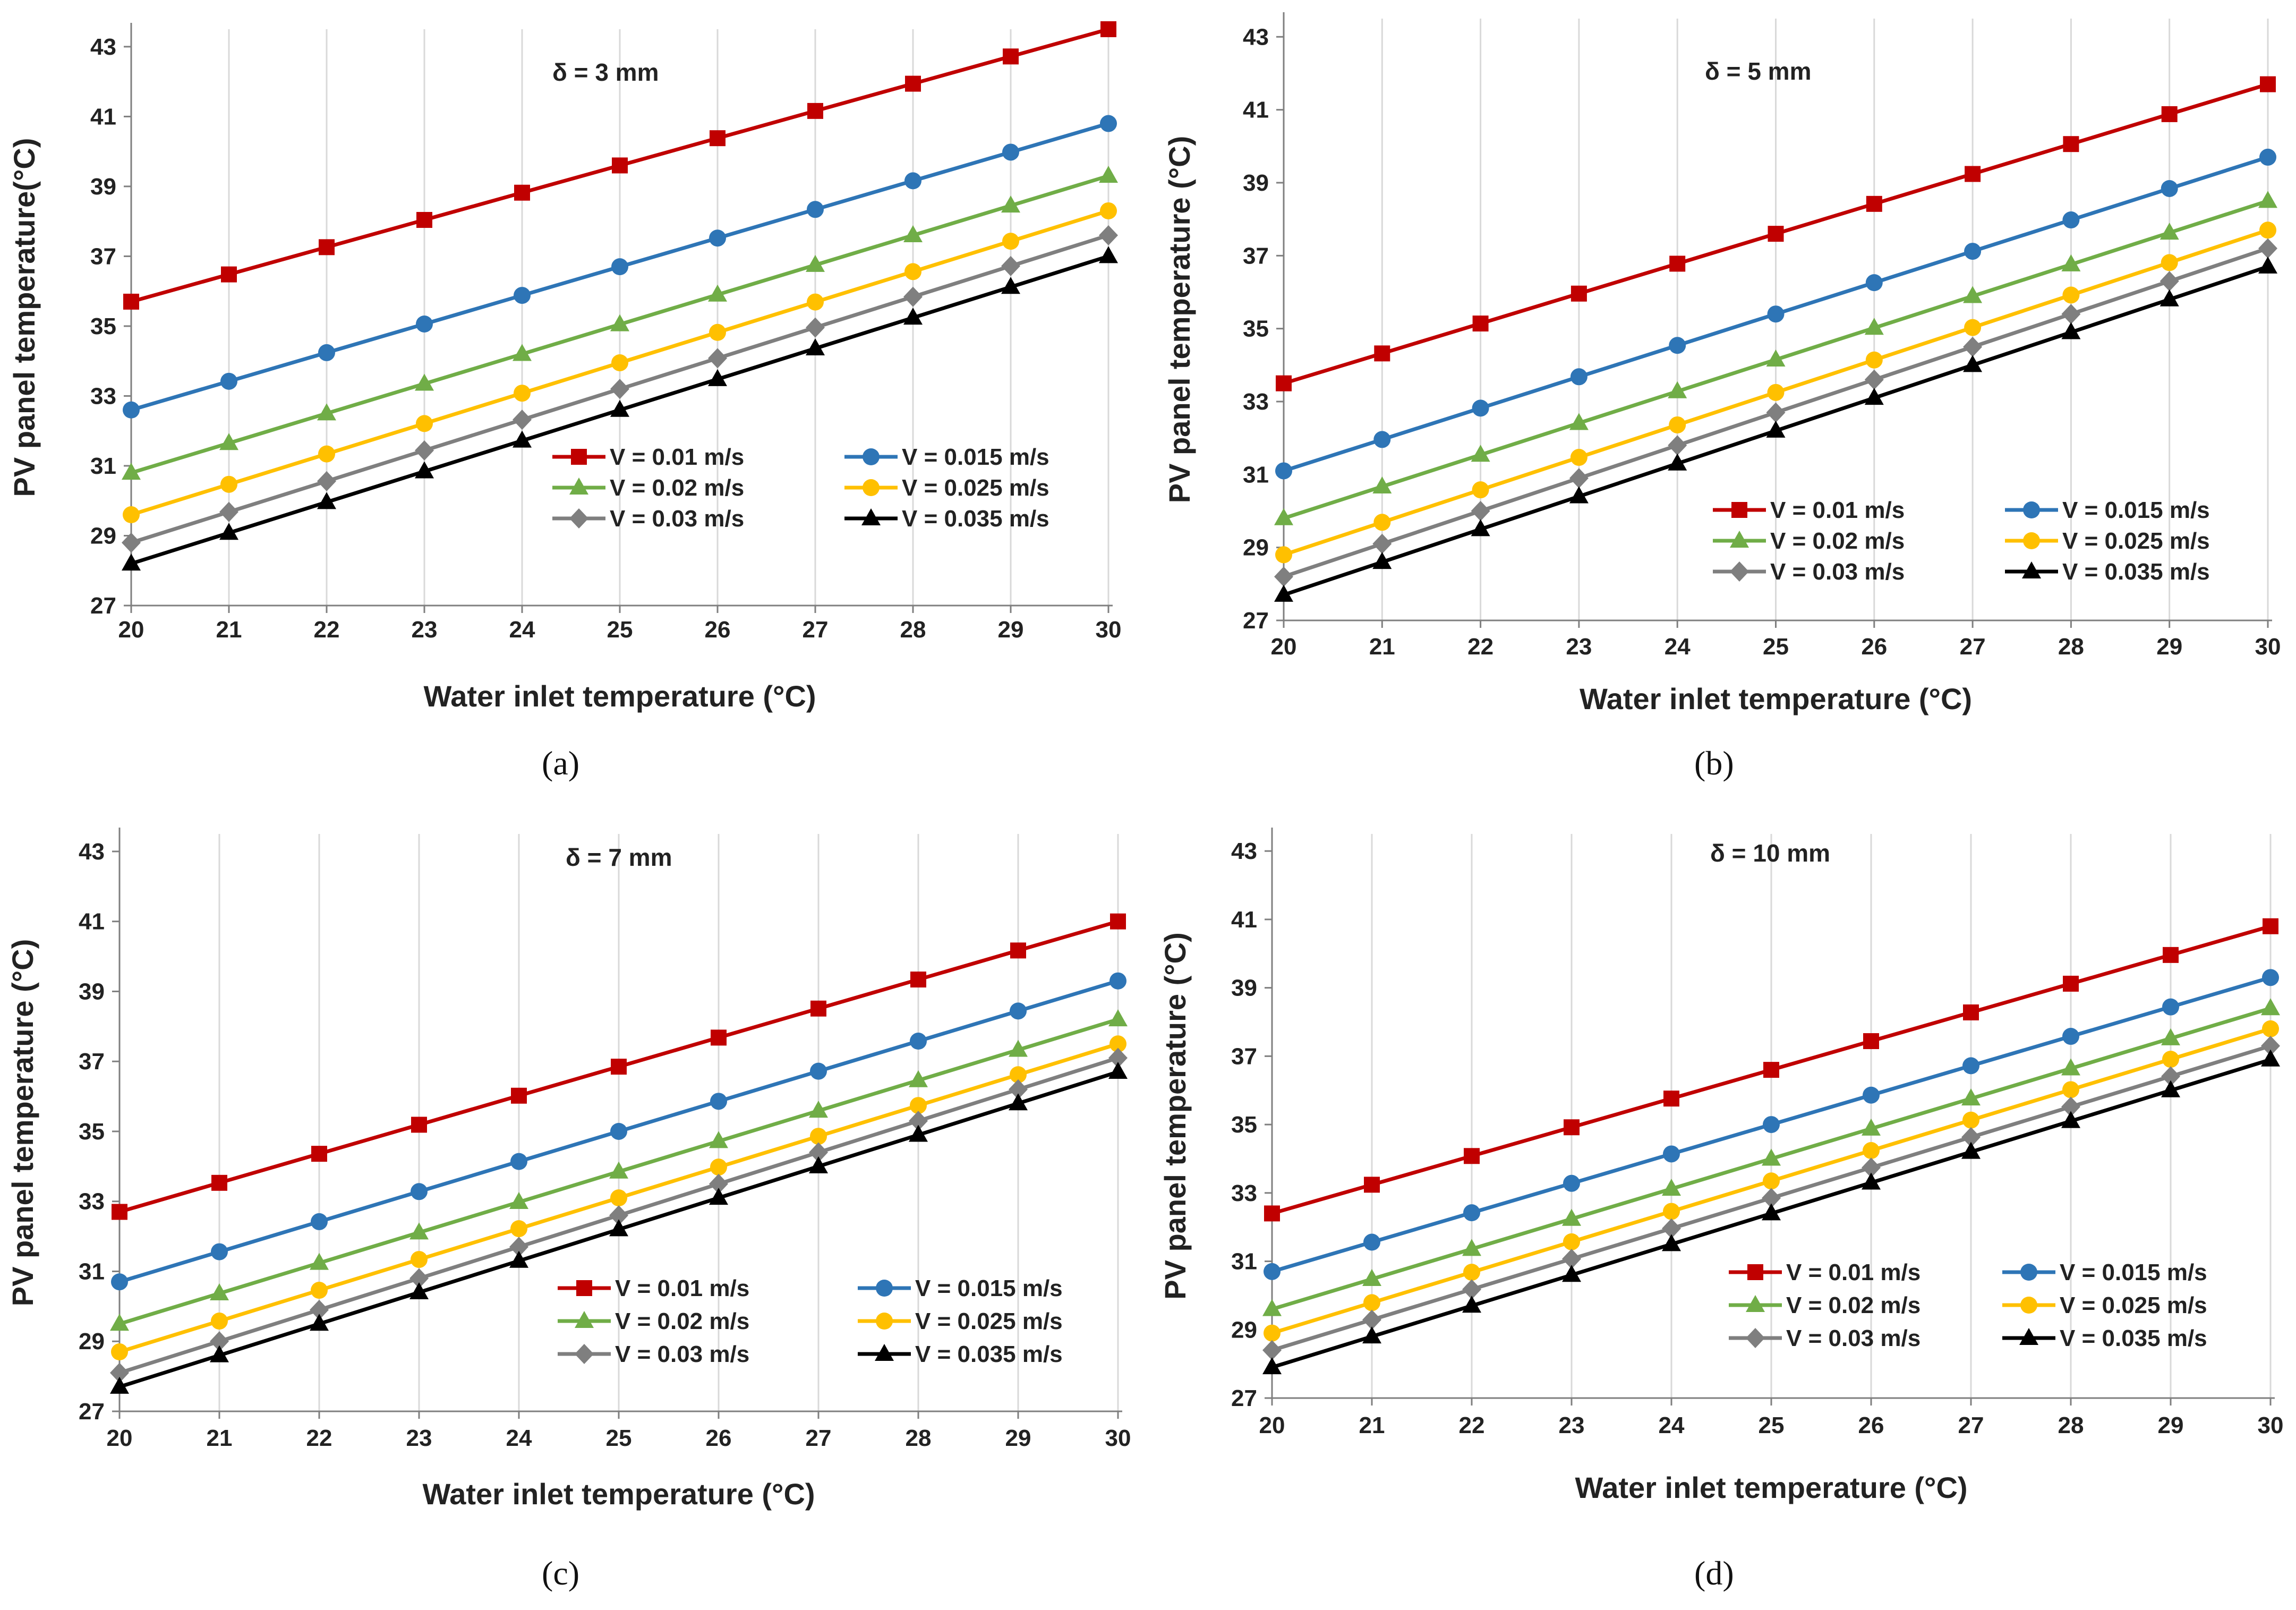  I want to click on series-V0015, so click(620, 267).